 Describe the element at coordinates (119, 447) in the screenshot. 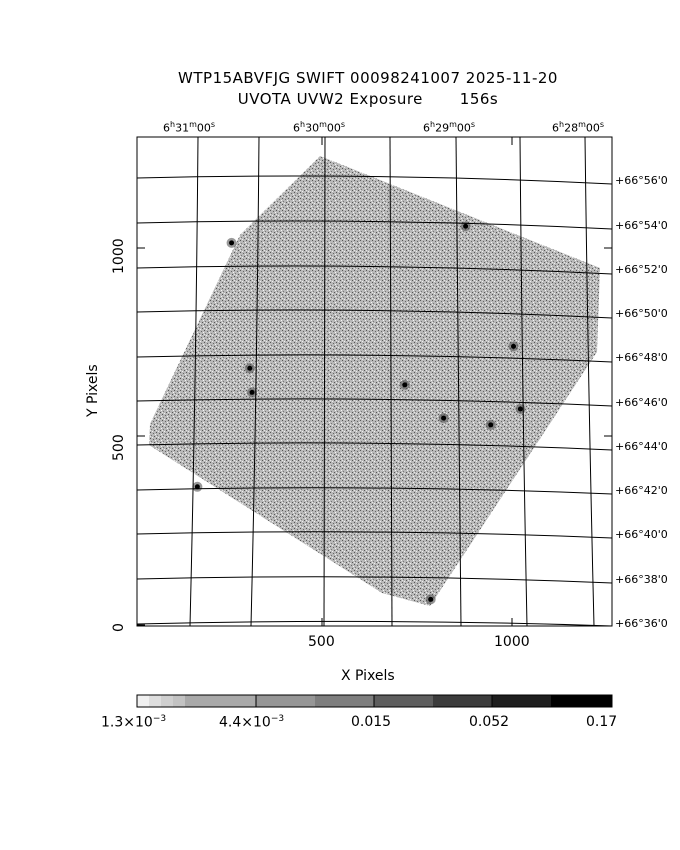

I see `y-tick-label: 500` at that location.